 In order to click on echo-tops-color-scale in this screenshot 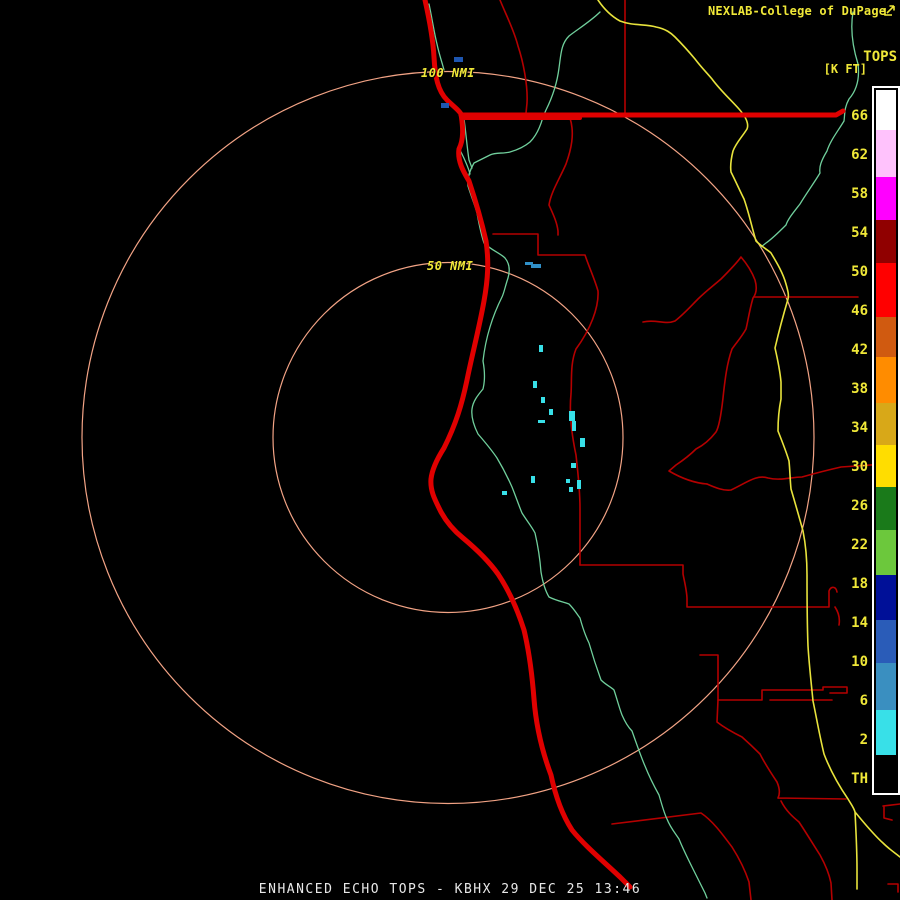, I will do `click(886, 440)`.